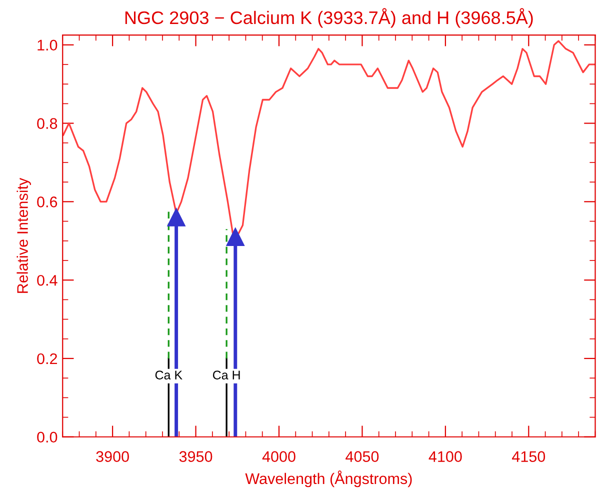 This screenshot has width=608, height=501. I want to click on y-axis-title: Relative Intensity, so click(23, 235).